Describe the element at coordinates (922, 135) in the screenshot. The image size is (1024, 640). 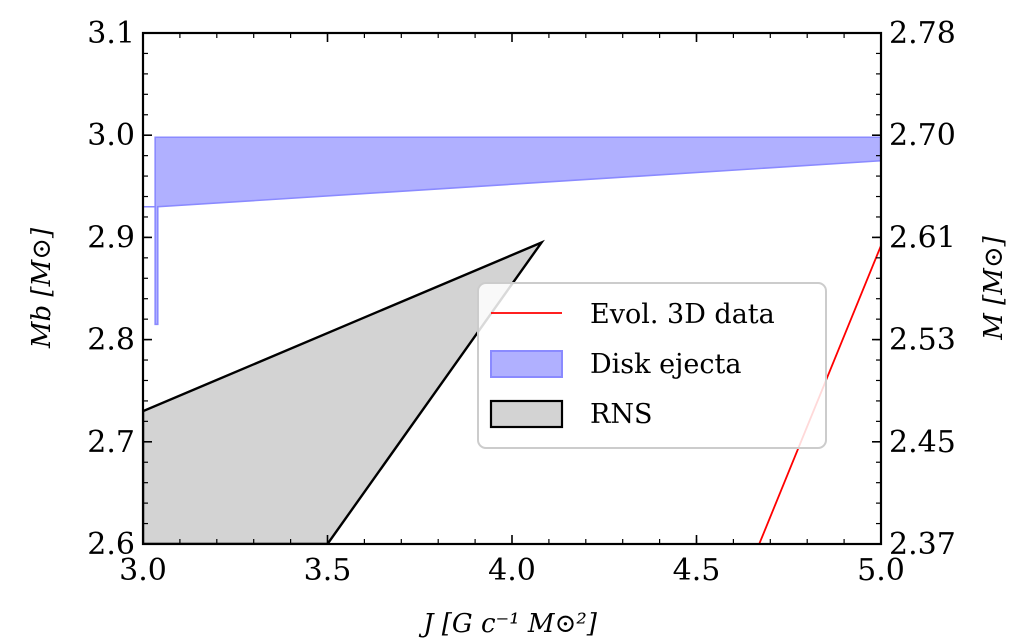
I see `y-right-tick-label: 2.70` at that location.